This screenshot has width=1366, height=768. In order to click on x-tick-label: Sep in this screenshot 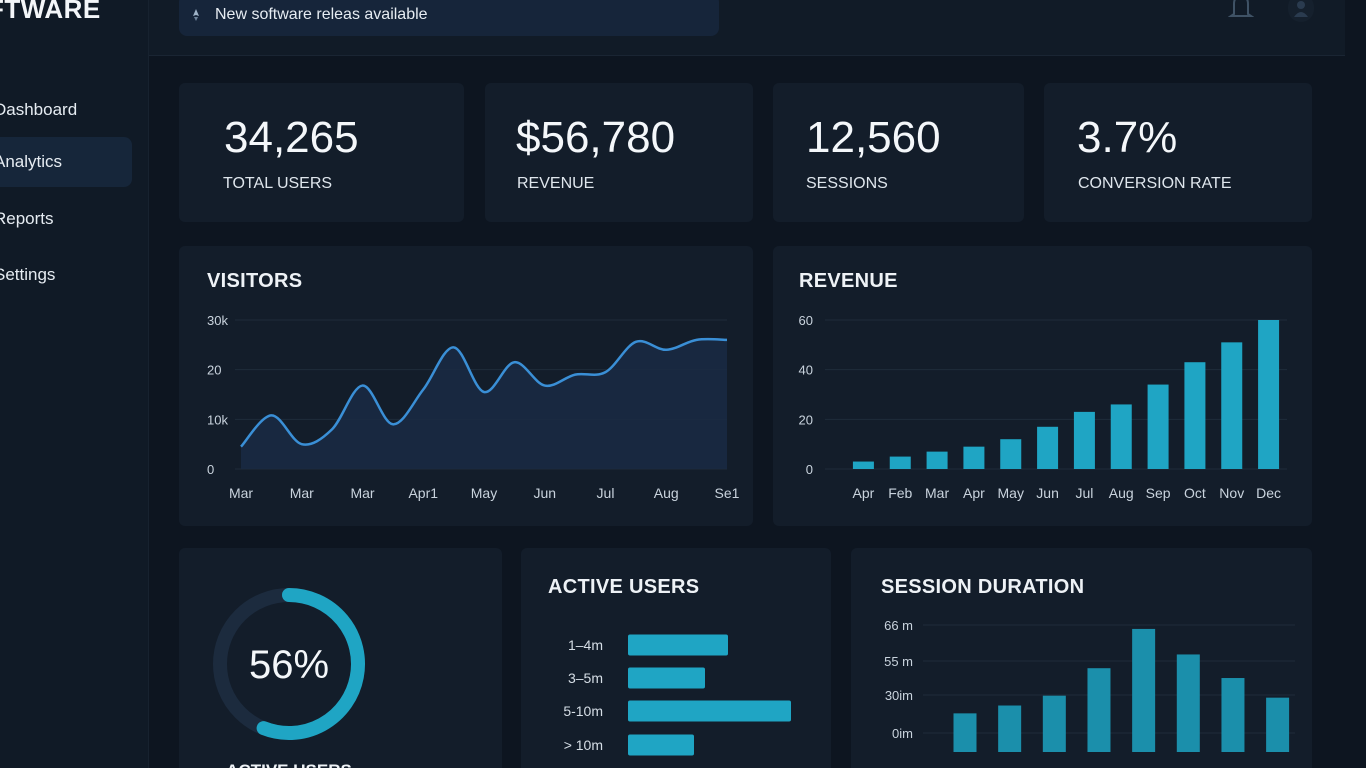, I will do `click(1158, 493)`.